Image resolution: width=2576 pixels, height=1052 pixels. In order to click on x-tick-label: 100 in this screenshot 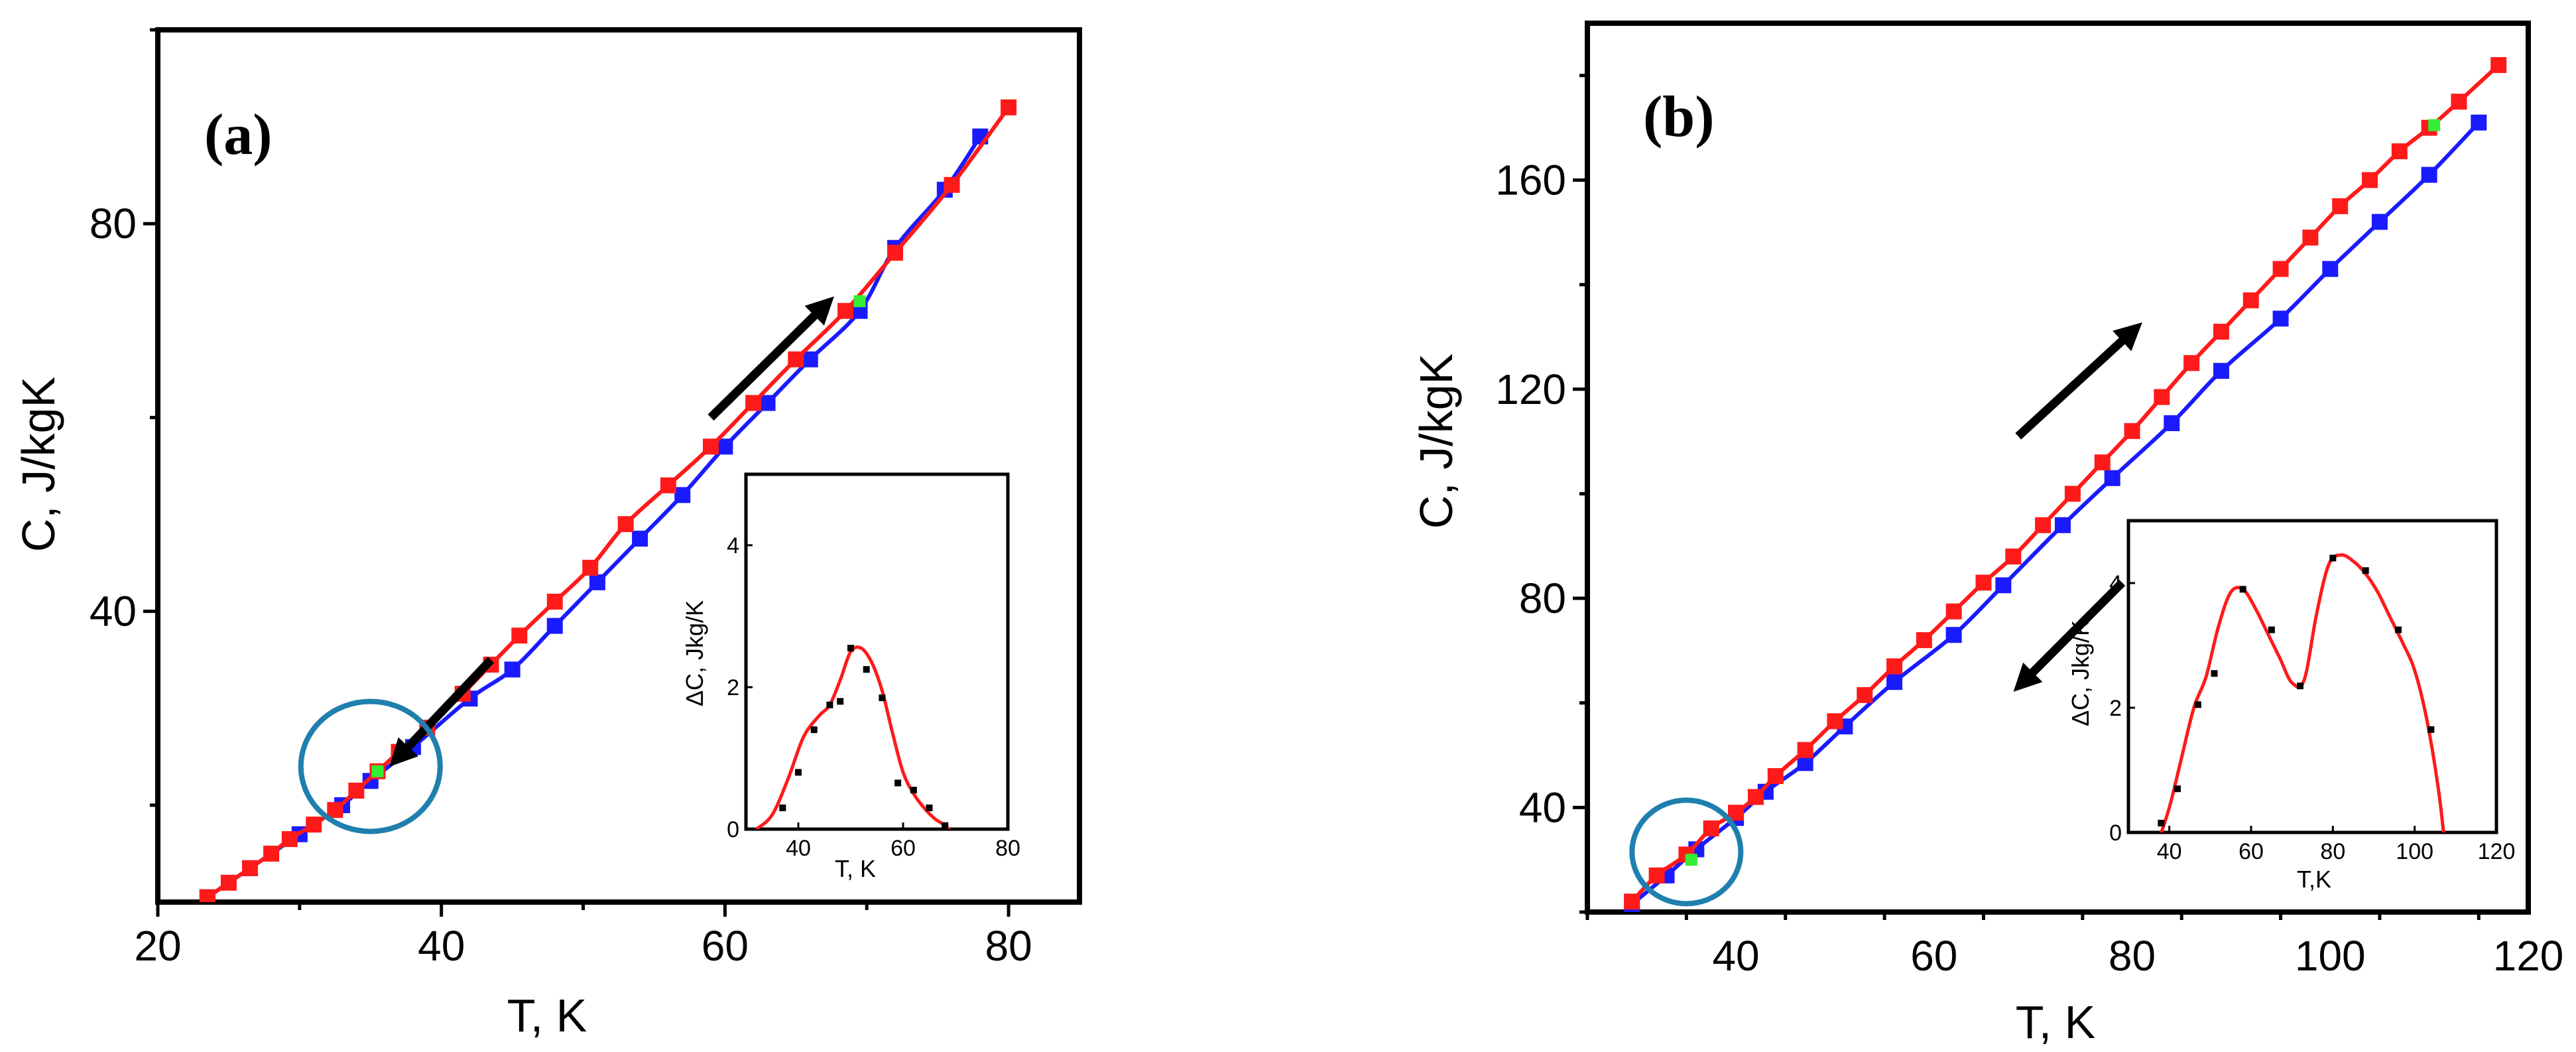, I will do `click(2330, 956)`.